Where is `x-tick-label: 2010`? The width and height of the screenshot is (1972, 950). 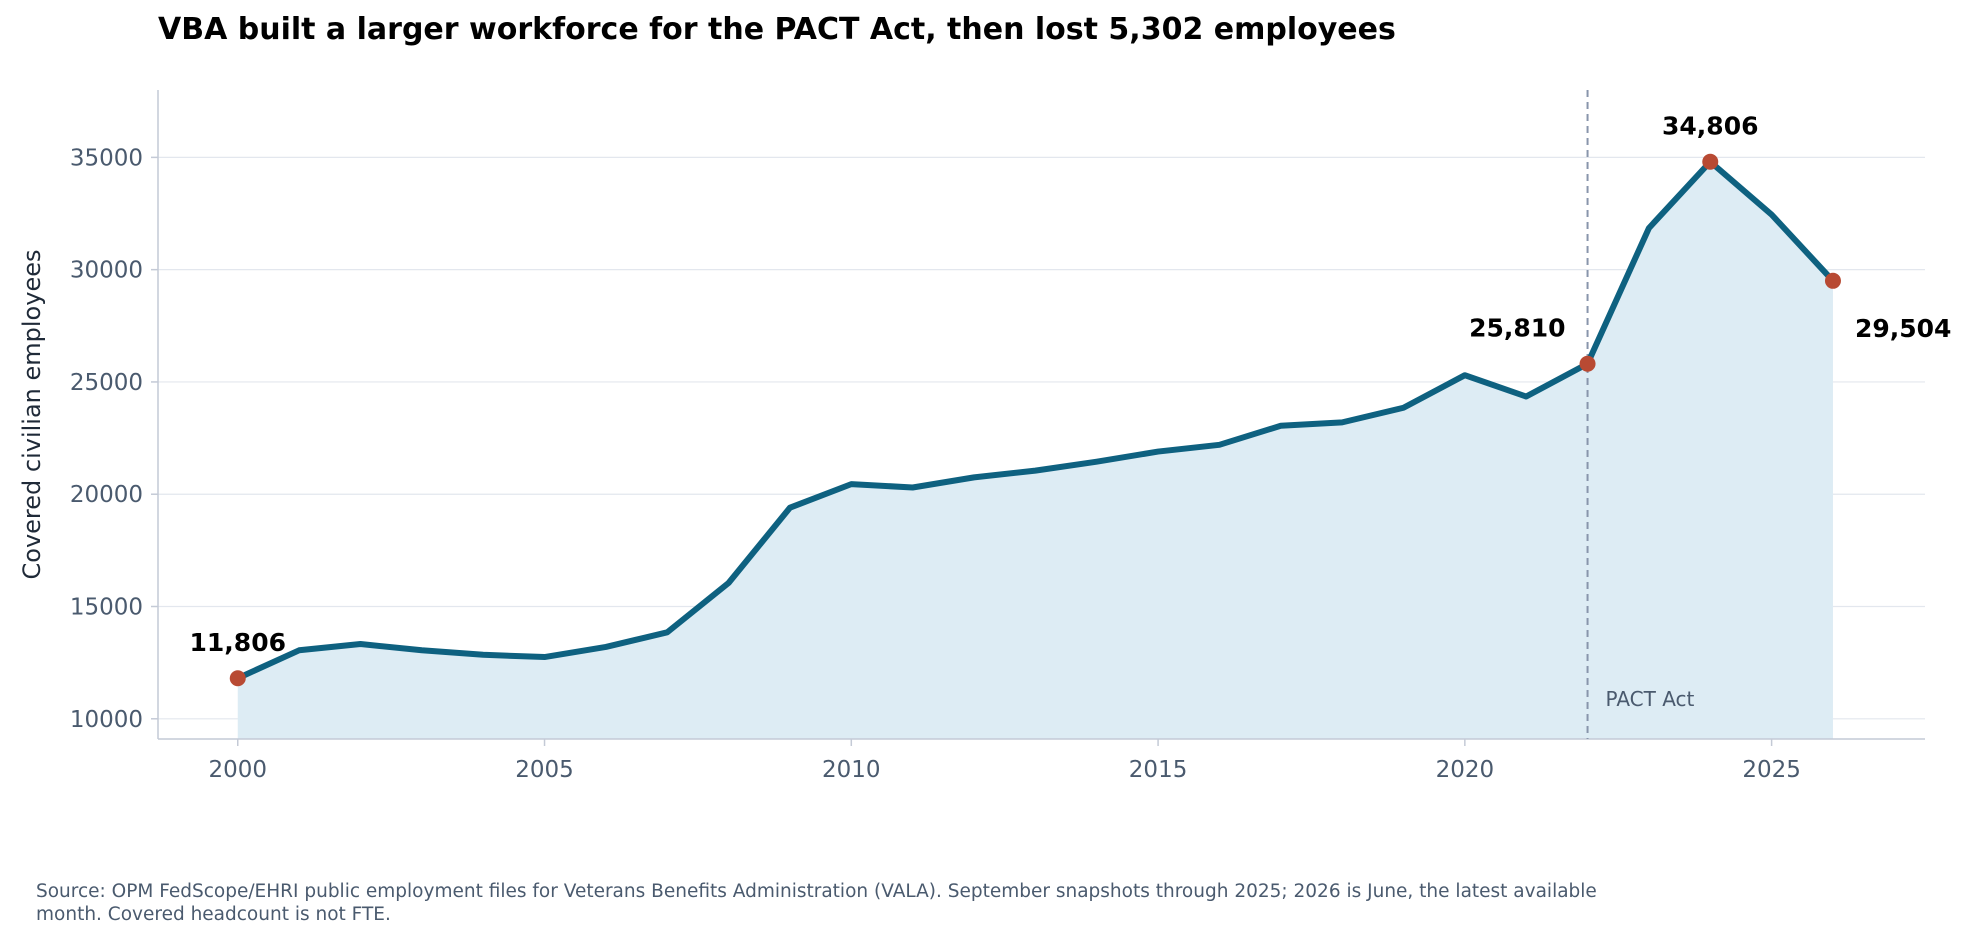 x-tick-label: 2010 is located at coordinates (851, 770).